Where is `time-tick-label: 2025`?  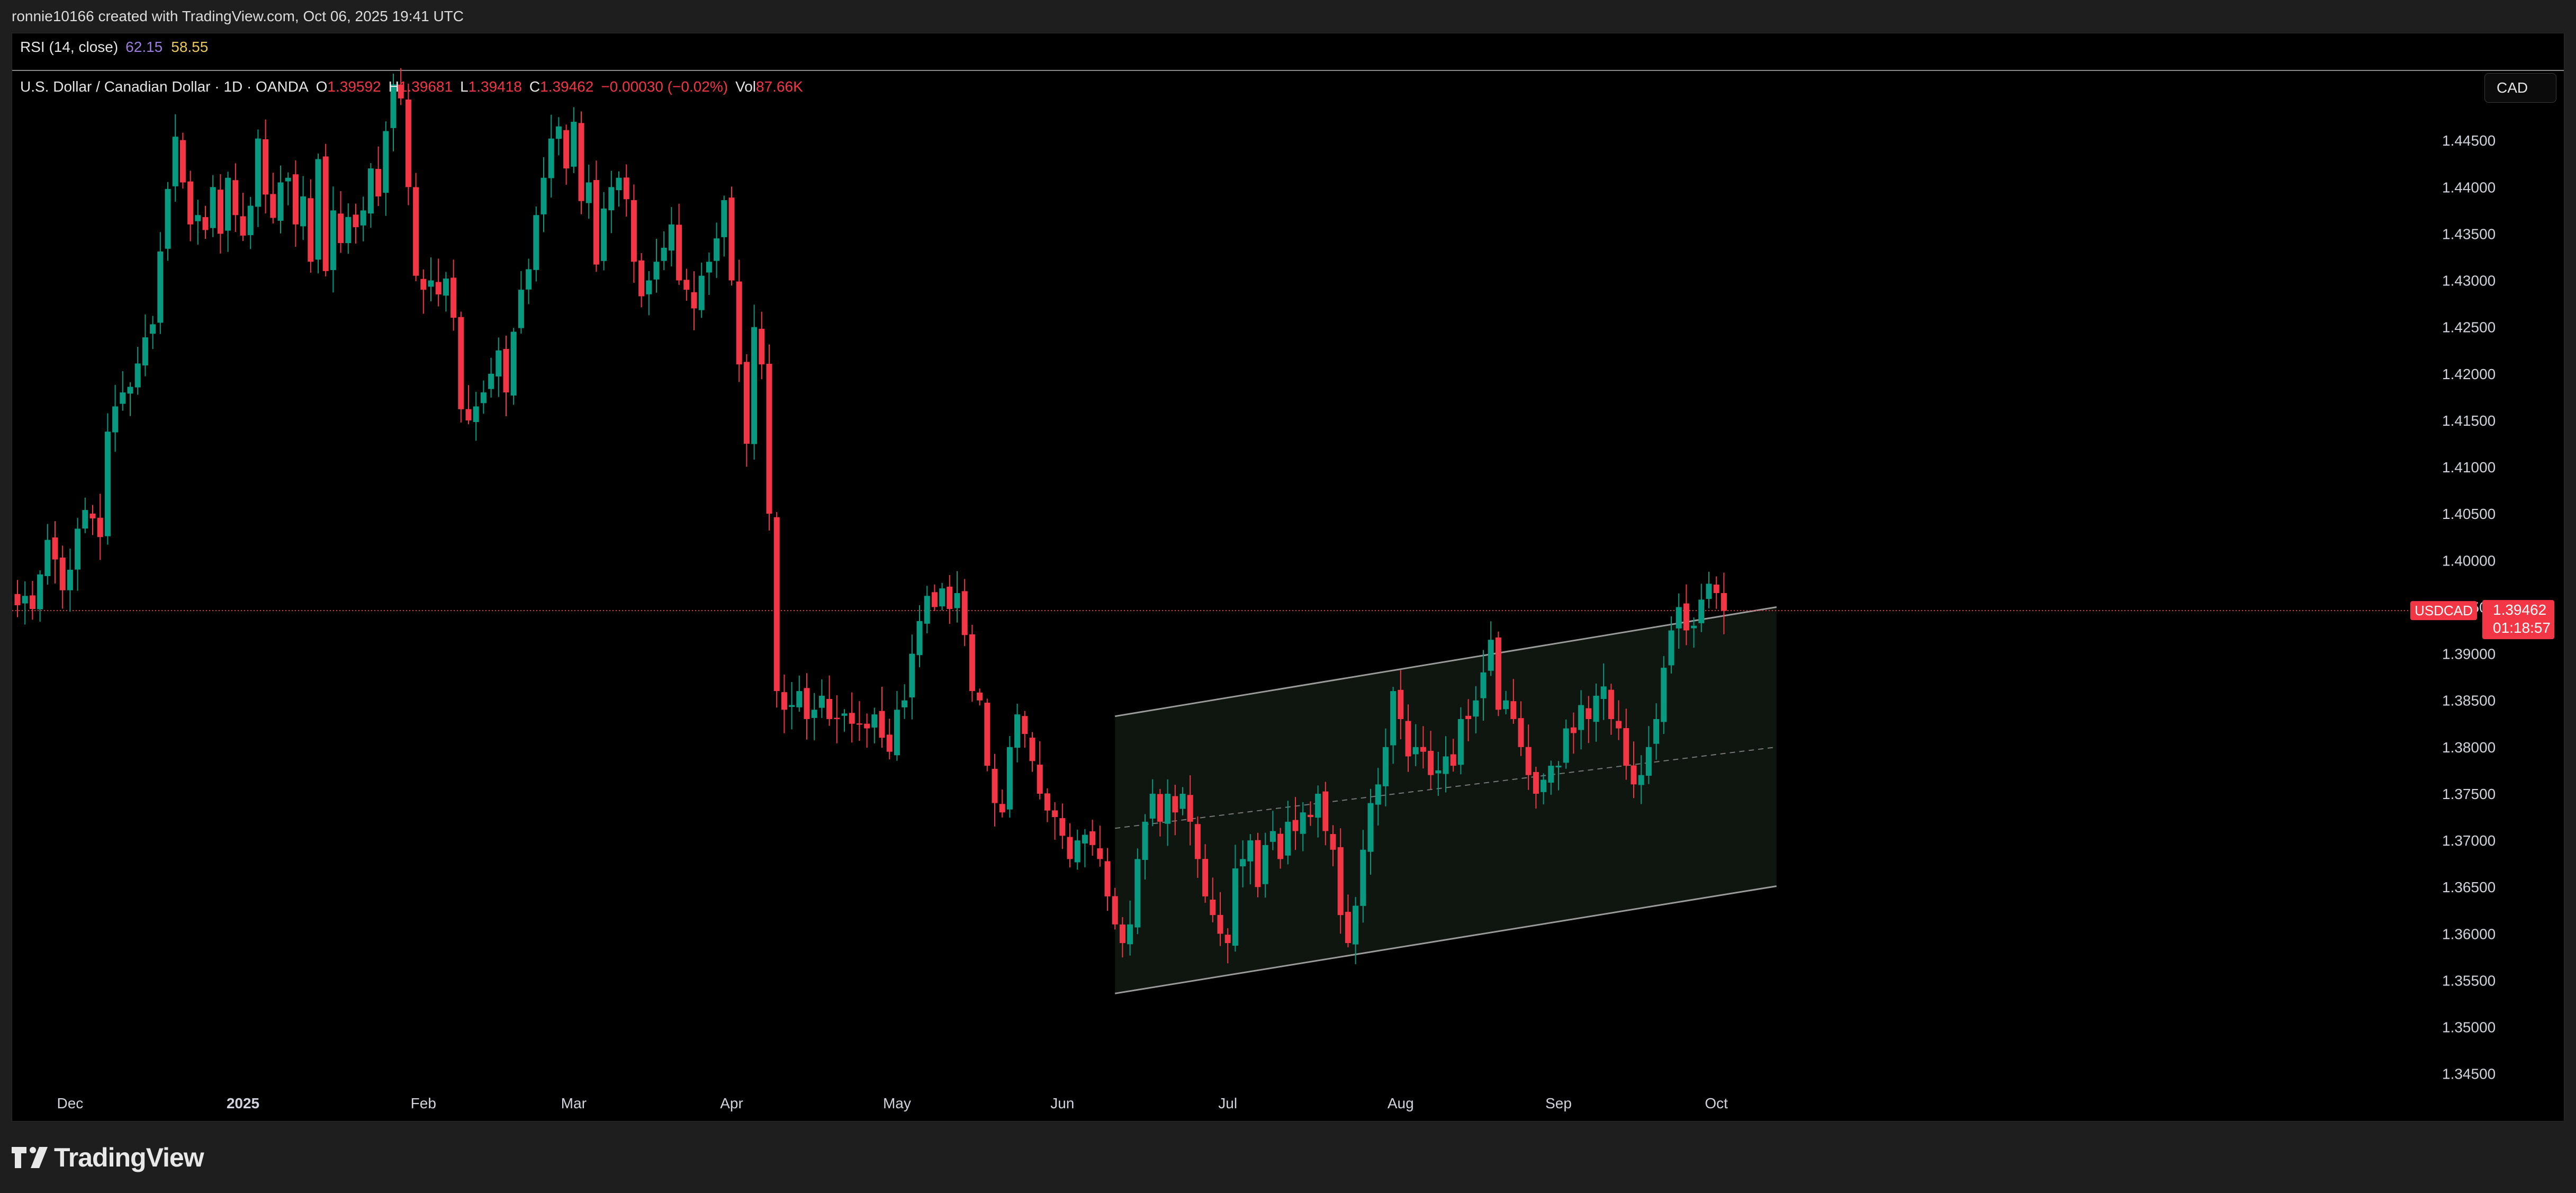
time-tick-label: 2025 is located at coordinates (243, 1103).